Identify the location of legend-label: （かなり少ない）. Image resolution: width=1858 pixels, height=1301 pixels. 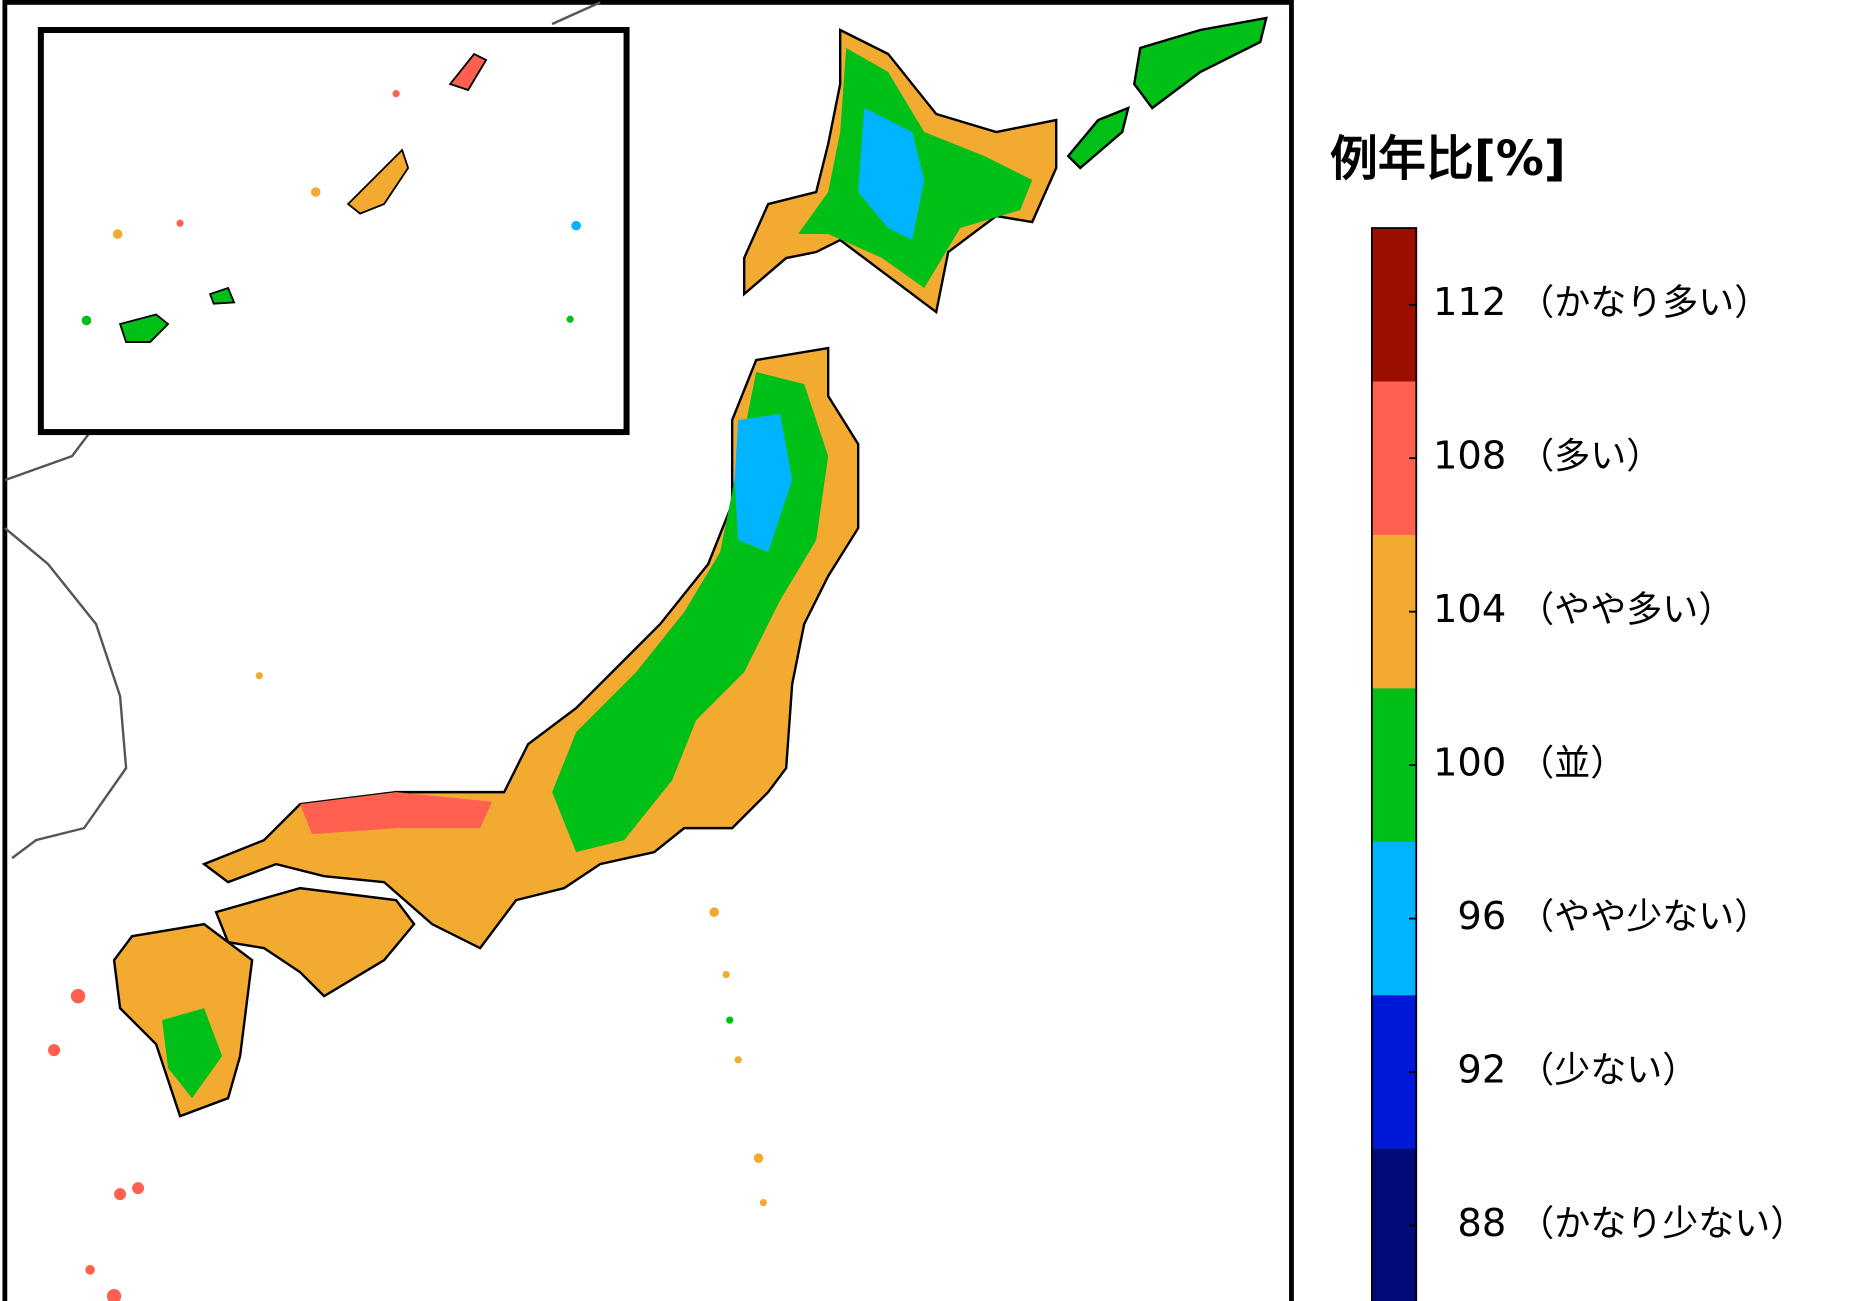
(1662, 1223).